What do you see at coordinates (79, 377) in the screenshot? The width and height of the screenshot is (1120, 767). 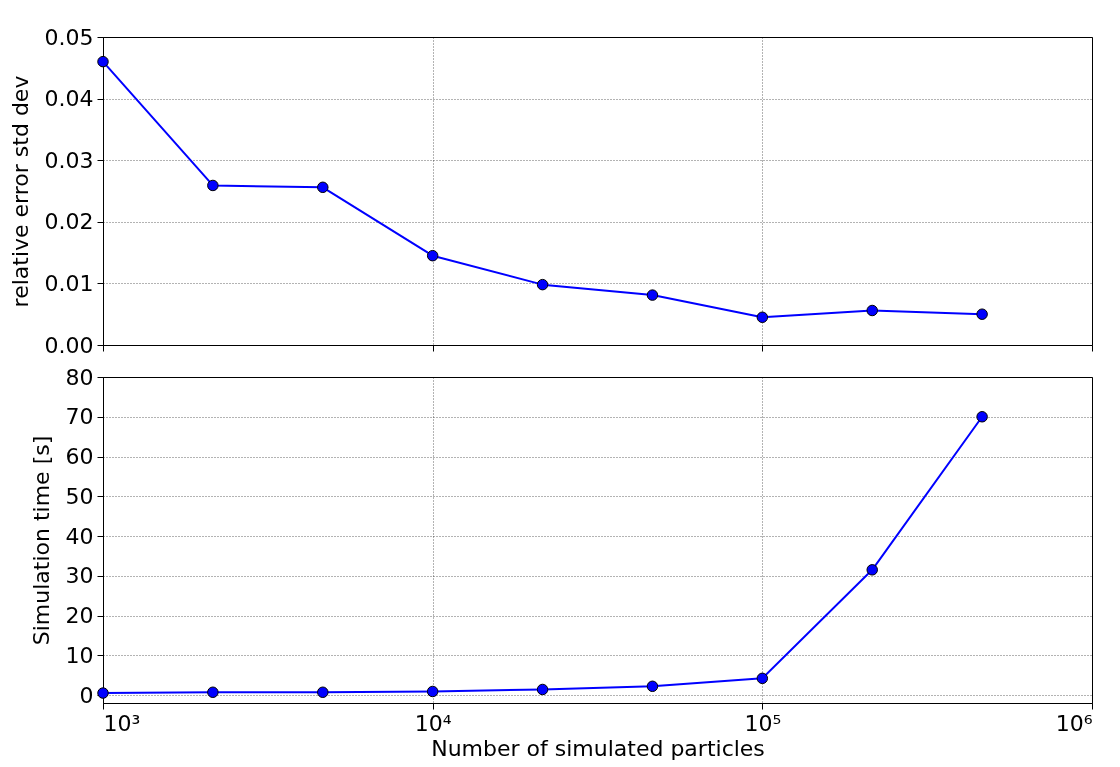 I see `y-tick-label: 80` at bounding box center [79, 377].